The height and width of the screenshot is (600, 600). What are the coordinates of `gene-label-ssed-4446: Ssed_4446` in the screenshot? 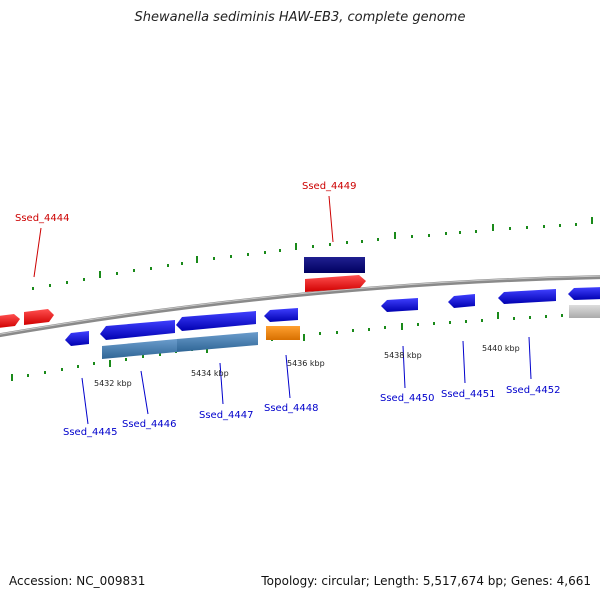 It's located at (149, 424).